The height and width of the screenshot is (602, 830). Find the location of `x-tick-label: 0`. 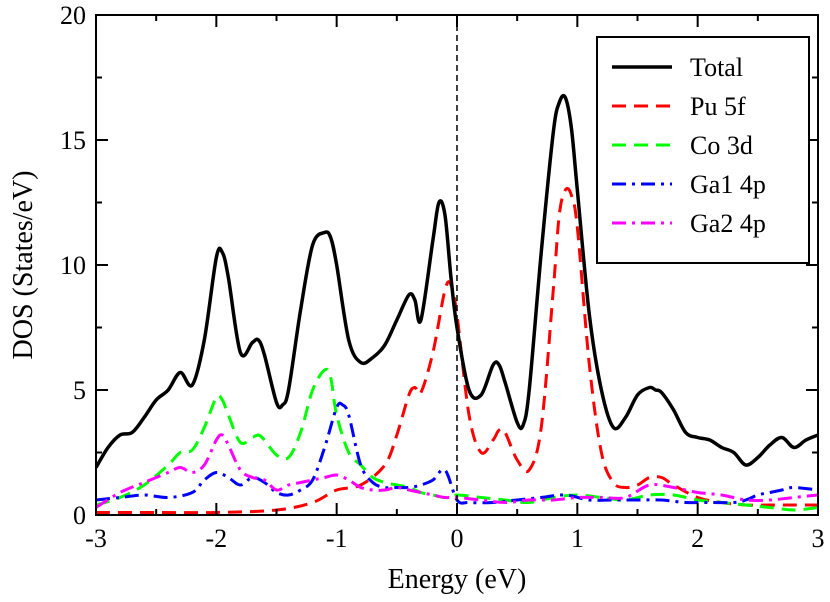

x-tick-label: 0 is located at coordinates (457, 538).